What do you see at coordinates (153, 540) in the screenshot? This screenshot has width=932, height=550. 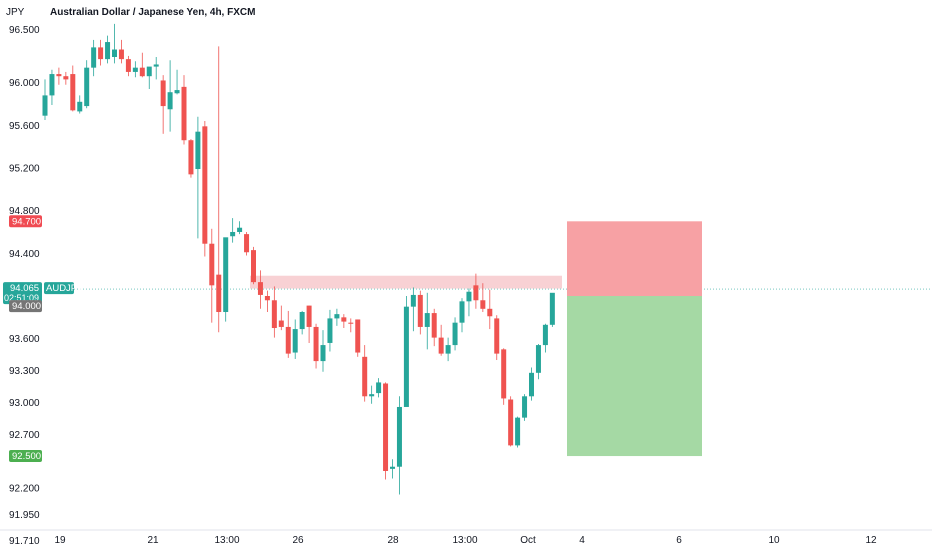 I see `x-tick-label: 21` at bounding box center [153, 540].